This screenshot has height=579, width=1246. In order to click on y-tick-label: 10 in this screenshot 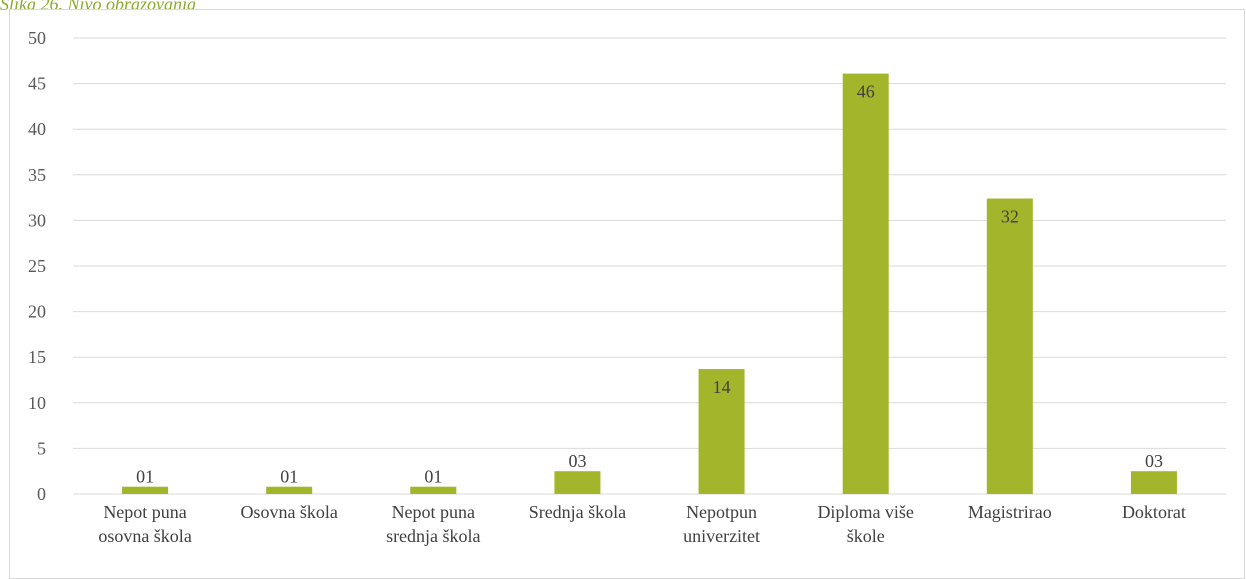, I will do `click(37, 403)`.